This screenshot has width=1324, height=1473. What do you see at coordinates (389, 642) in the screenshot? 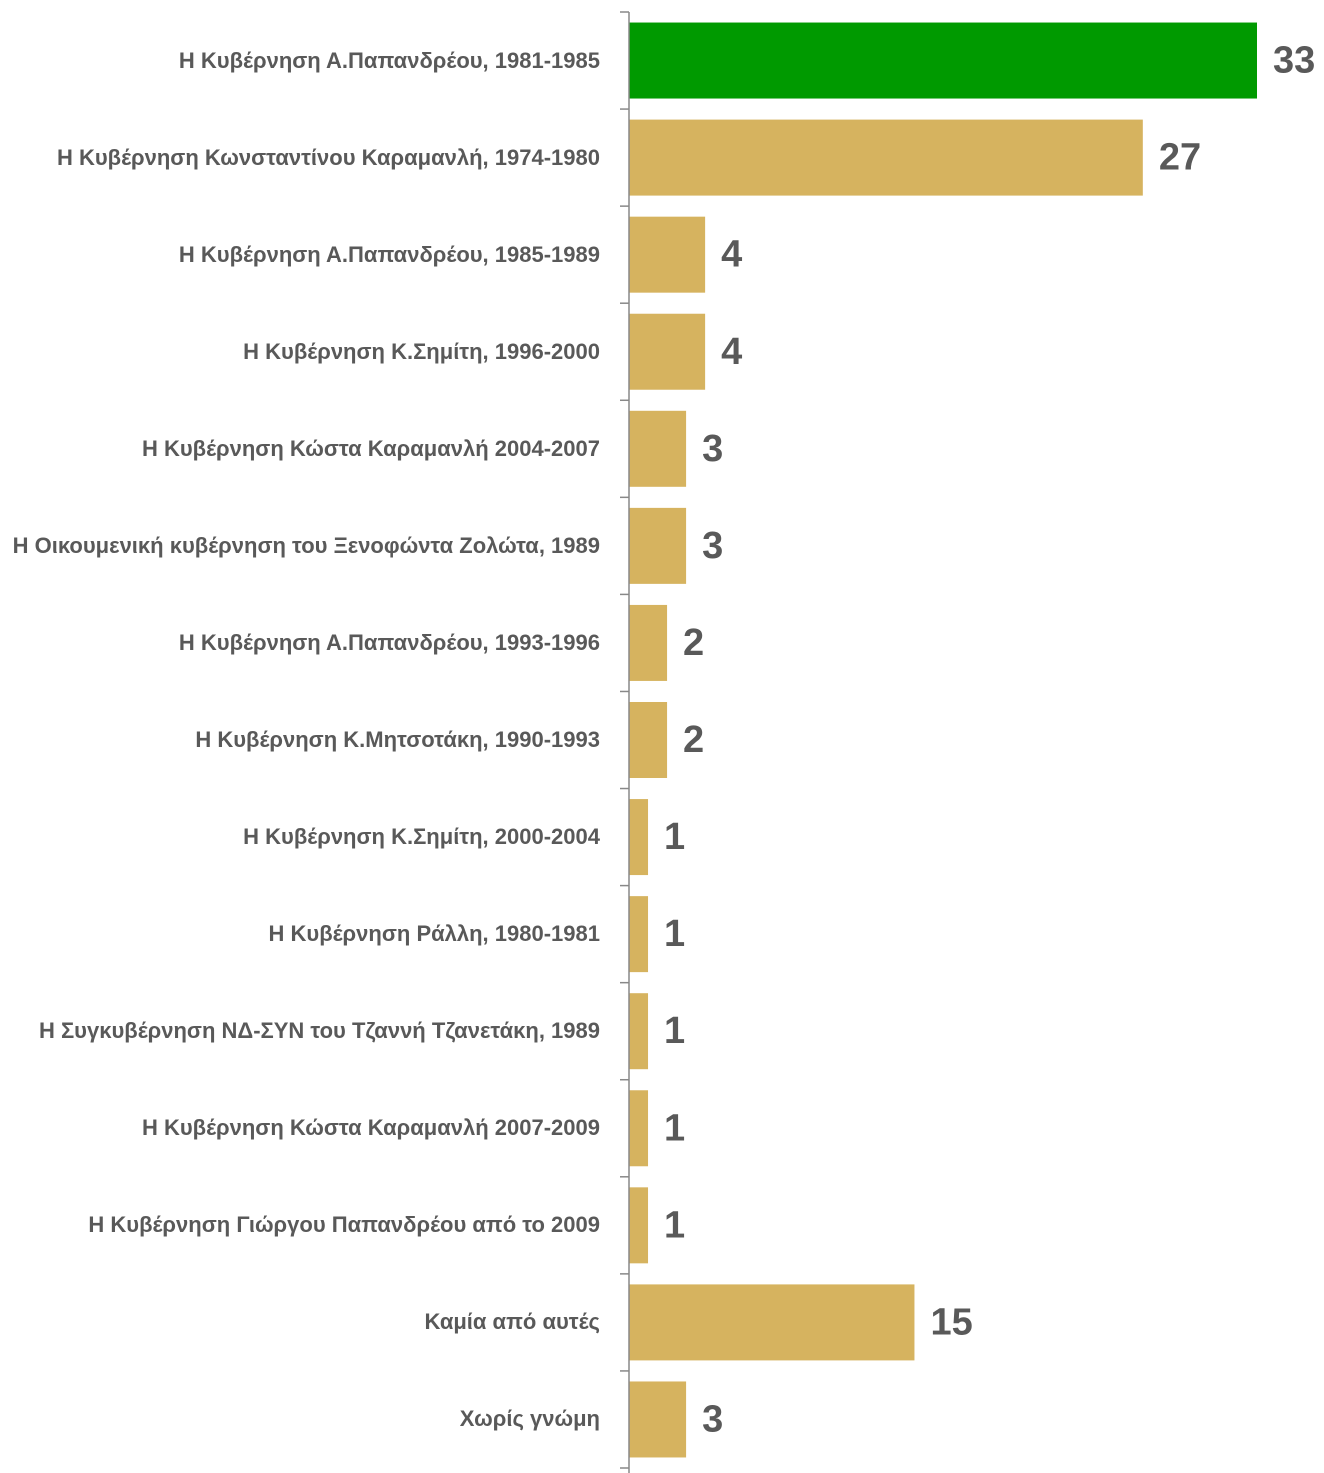
I see `category-text: Η Κυβέρνηση Α.Παπανδρέου, 1993-1996` at bounding box center [389, 642].